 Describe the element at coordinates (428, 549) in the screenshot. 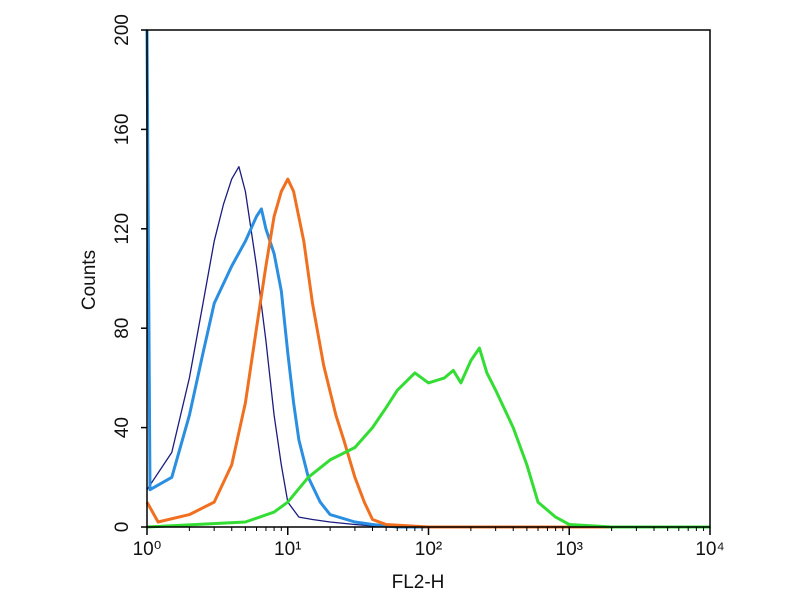

I see `x-tick-label: 10²` at that location.